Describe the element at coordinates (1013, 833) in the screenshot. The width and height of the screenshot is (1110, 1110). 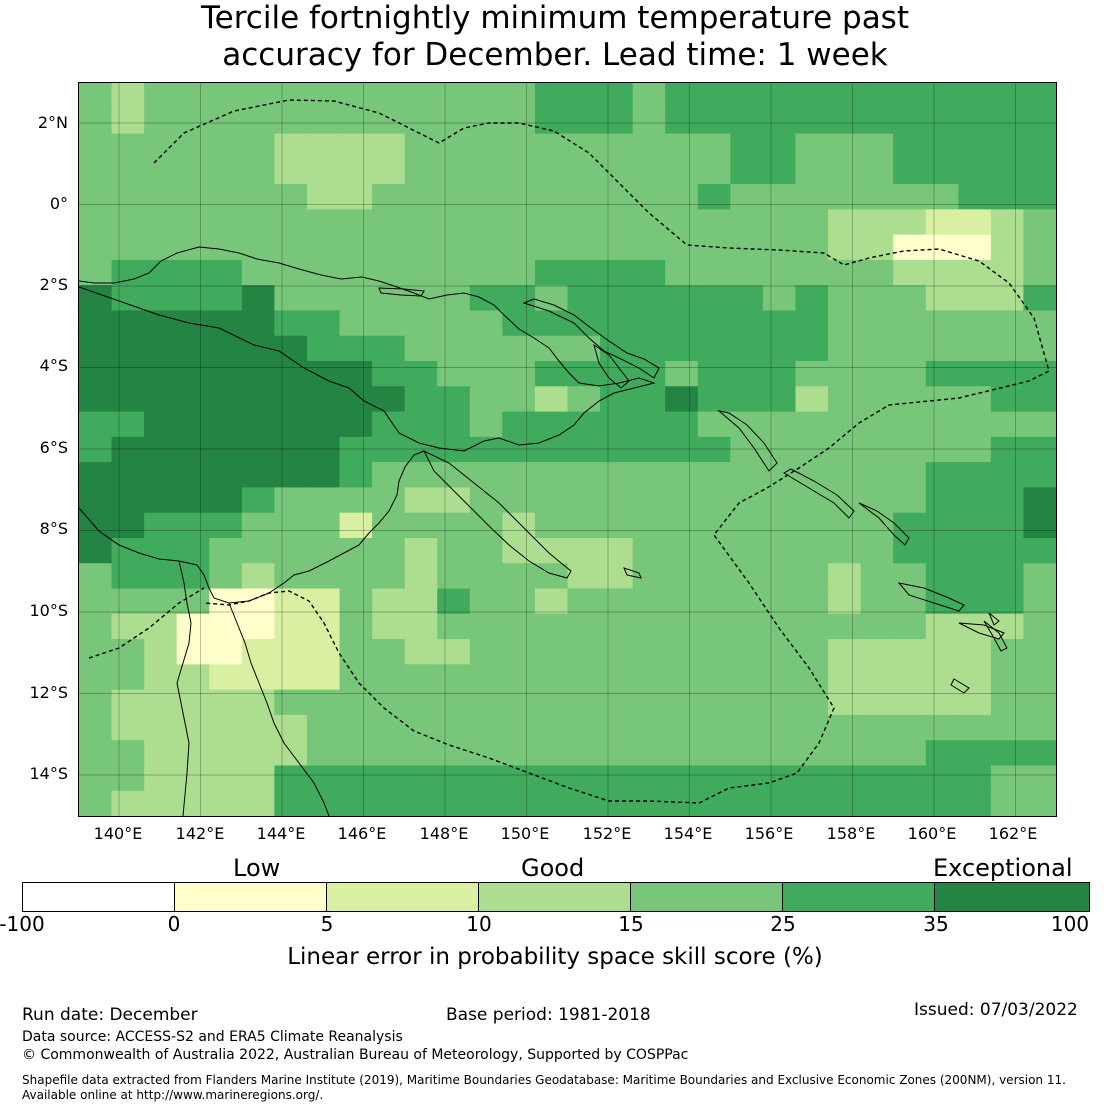
I see `lon-label-162e: 162°E` at that location.